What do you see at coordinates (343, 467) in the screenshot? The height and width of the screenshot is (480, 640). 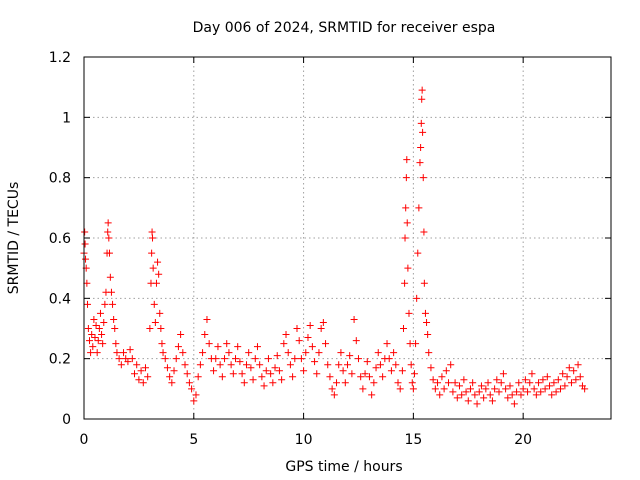 I see `x-axis-title: GPS time / hours` at bounding box center [343, 467].